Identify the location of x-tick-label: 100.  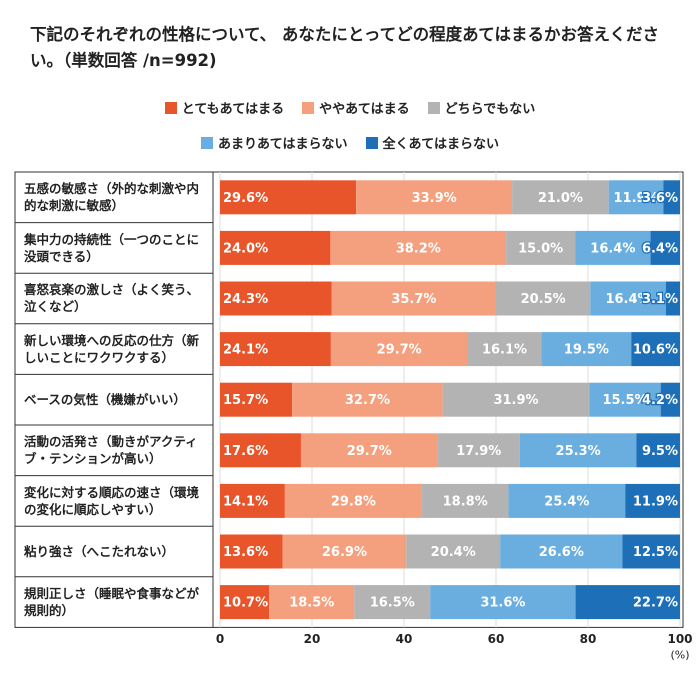
(679, 639).